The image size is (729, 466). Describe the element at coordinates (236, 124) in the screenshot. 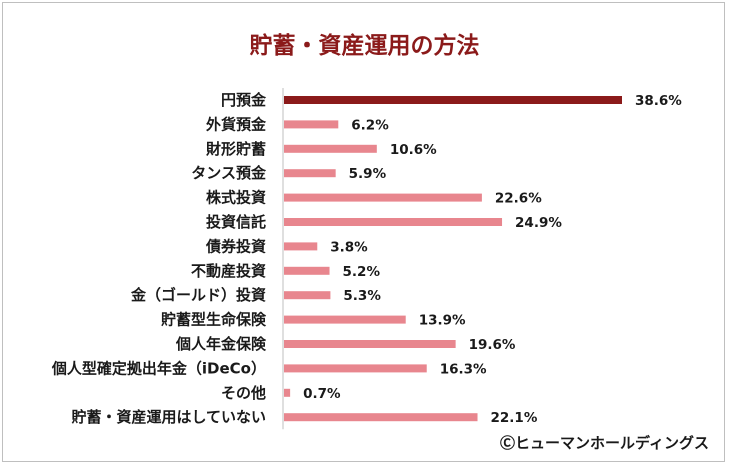

I see `category-label: 外貨預金` at that location.